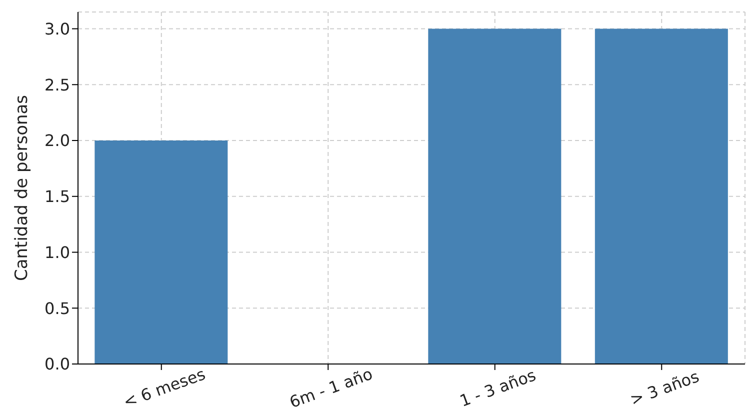 This screenshot has width=747, height=419. What do you see at coordinates (665, 388) in the screenshot?
I see `x-tick-label: > 3 años` at bounding box center [665, 388].